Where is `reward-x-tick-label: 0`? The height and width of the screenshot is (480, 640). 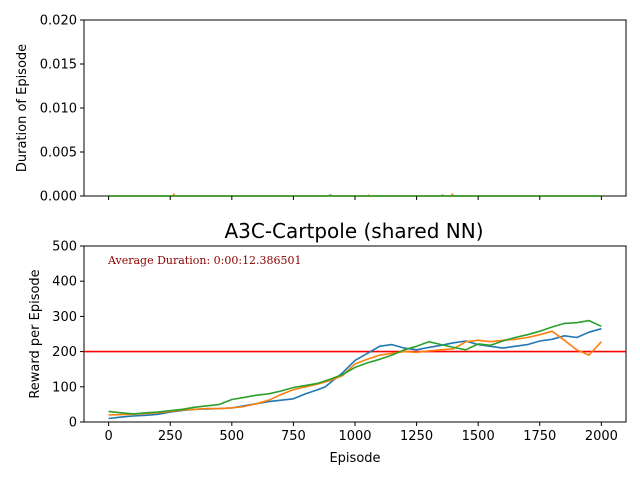
reward-x-tick-label: 0 is located at coordinates (108, 436).